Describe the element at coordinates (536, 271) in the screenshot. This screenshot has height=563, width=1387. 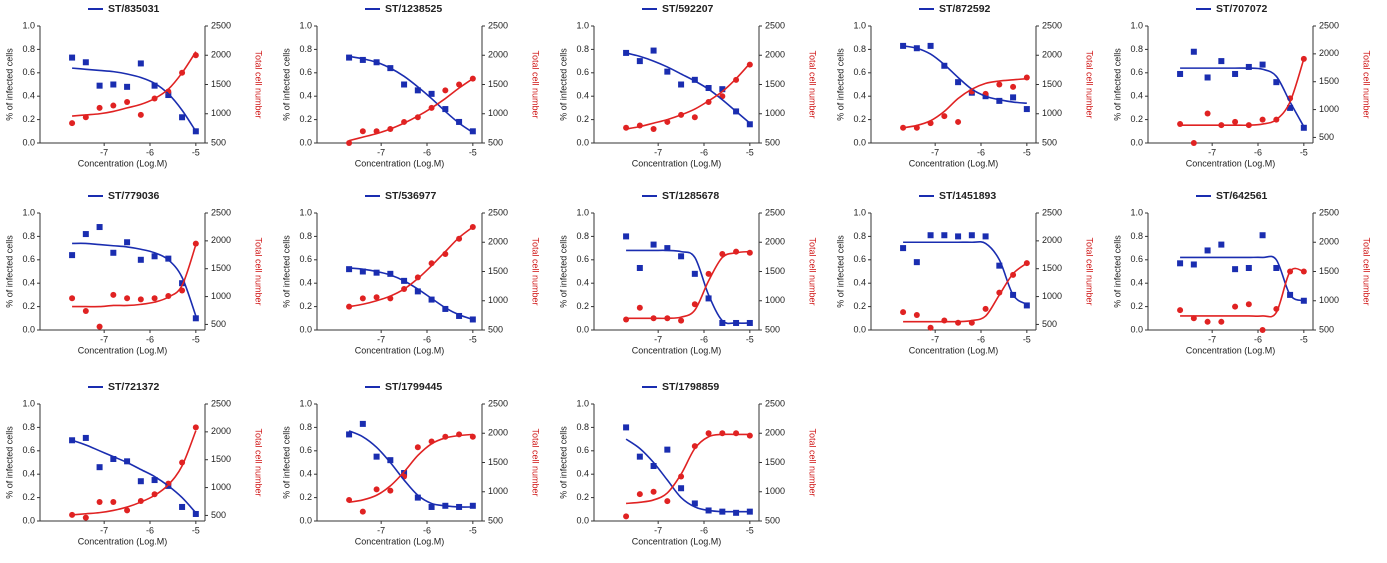
I see `y2-axis-label: Total cell number` at that location.